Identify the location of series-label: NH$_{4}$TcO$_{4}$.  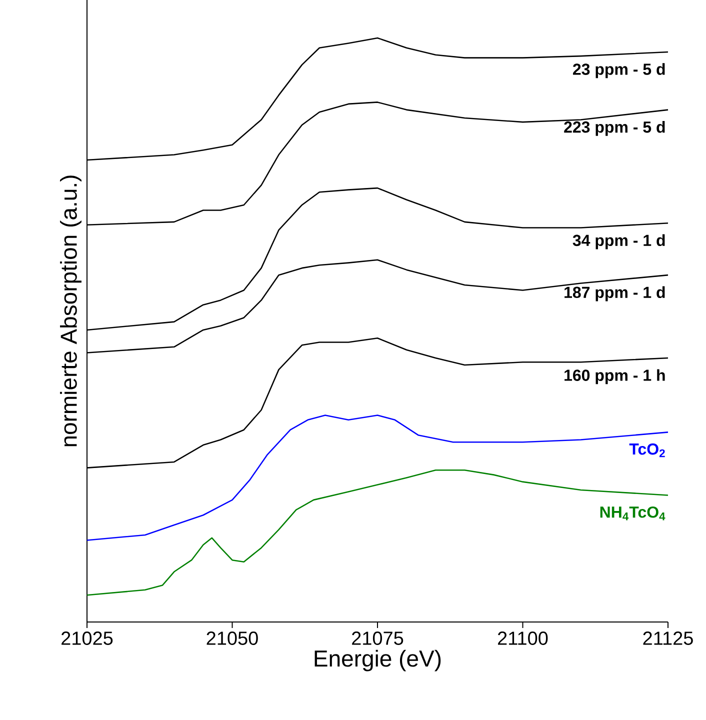
(633, 513).